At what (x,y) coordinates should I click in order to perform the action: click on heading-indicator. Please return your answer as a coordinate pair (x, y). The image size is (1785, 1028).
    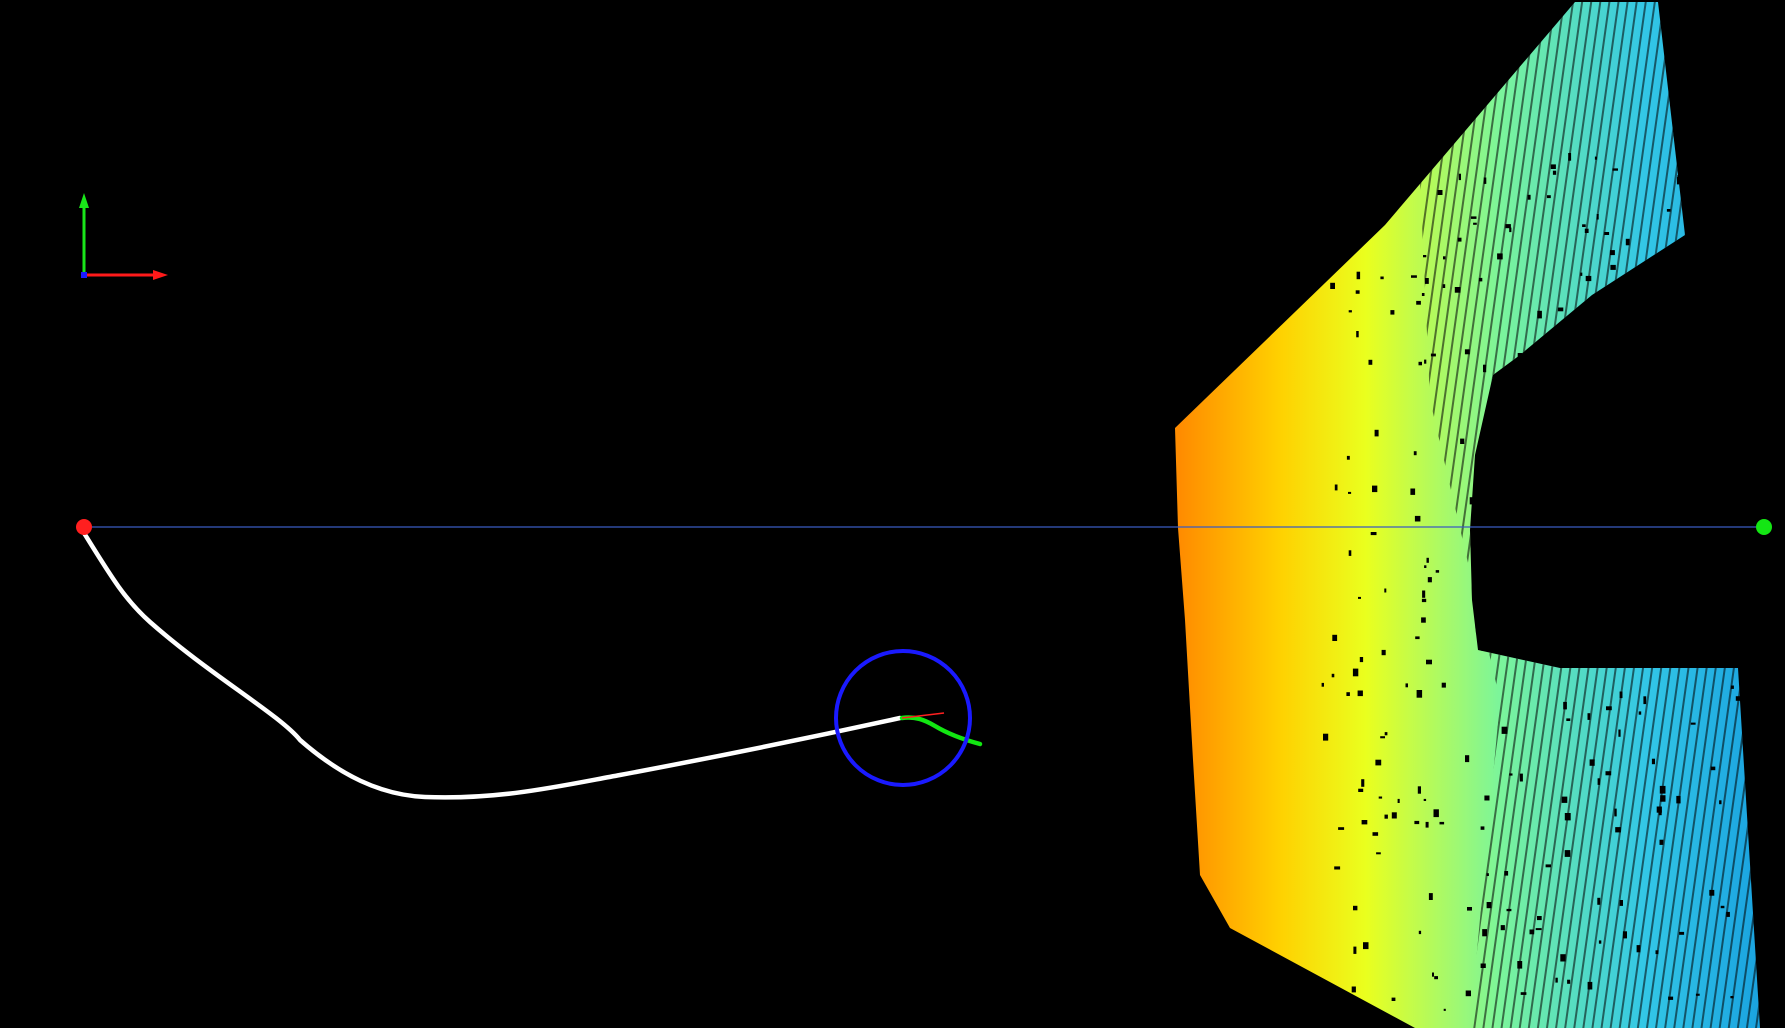
    Looking at the image, I should click on (923, 715).